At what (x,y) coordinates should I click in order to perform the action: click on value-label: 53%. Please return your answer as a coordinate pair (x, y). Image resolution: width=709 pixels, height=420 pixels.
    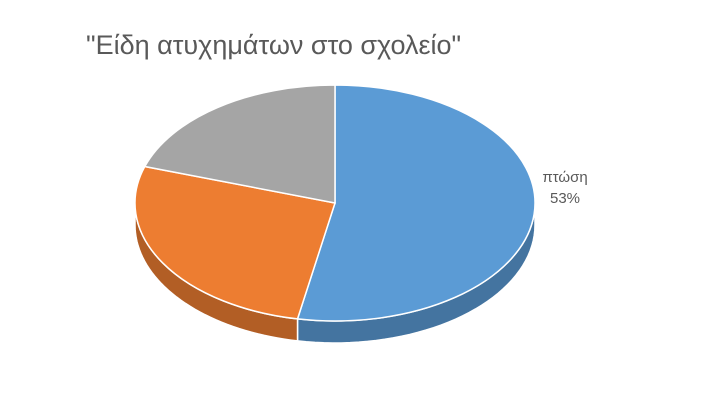
    Looking at the image, I should click on (565, 198).